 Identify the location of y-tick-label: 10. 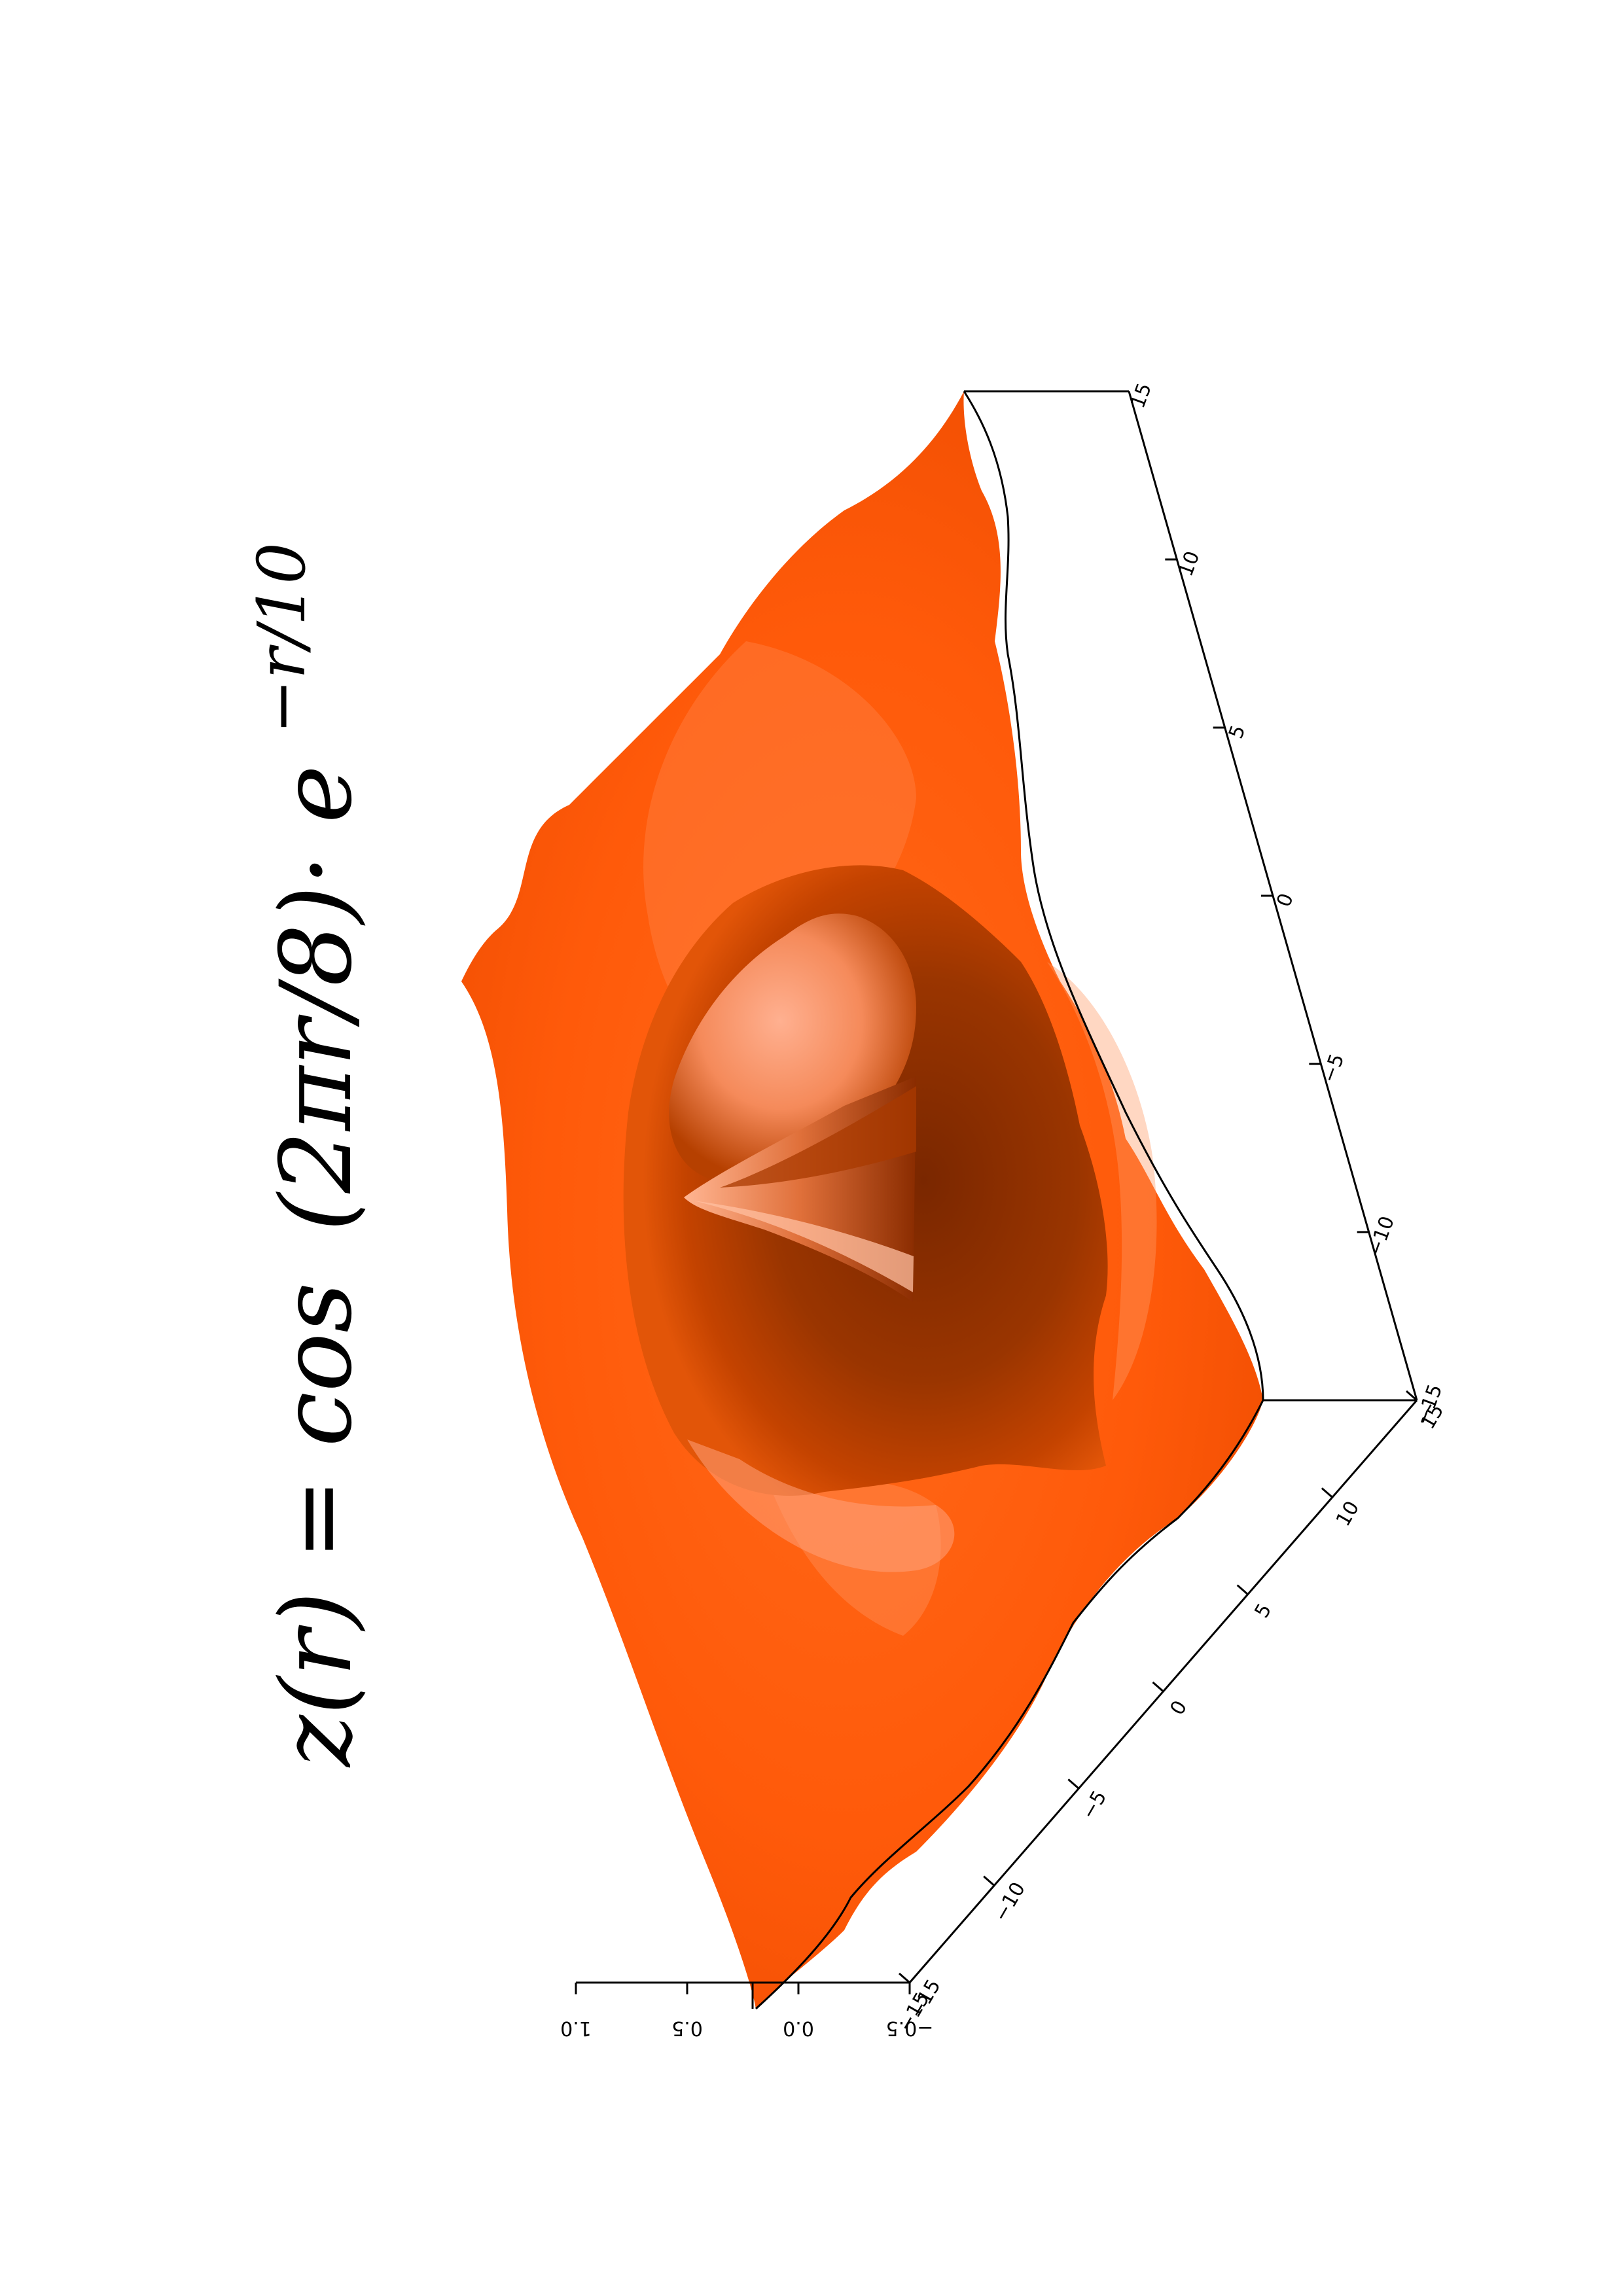
(1189, 564).